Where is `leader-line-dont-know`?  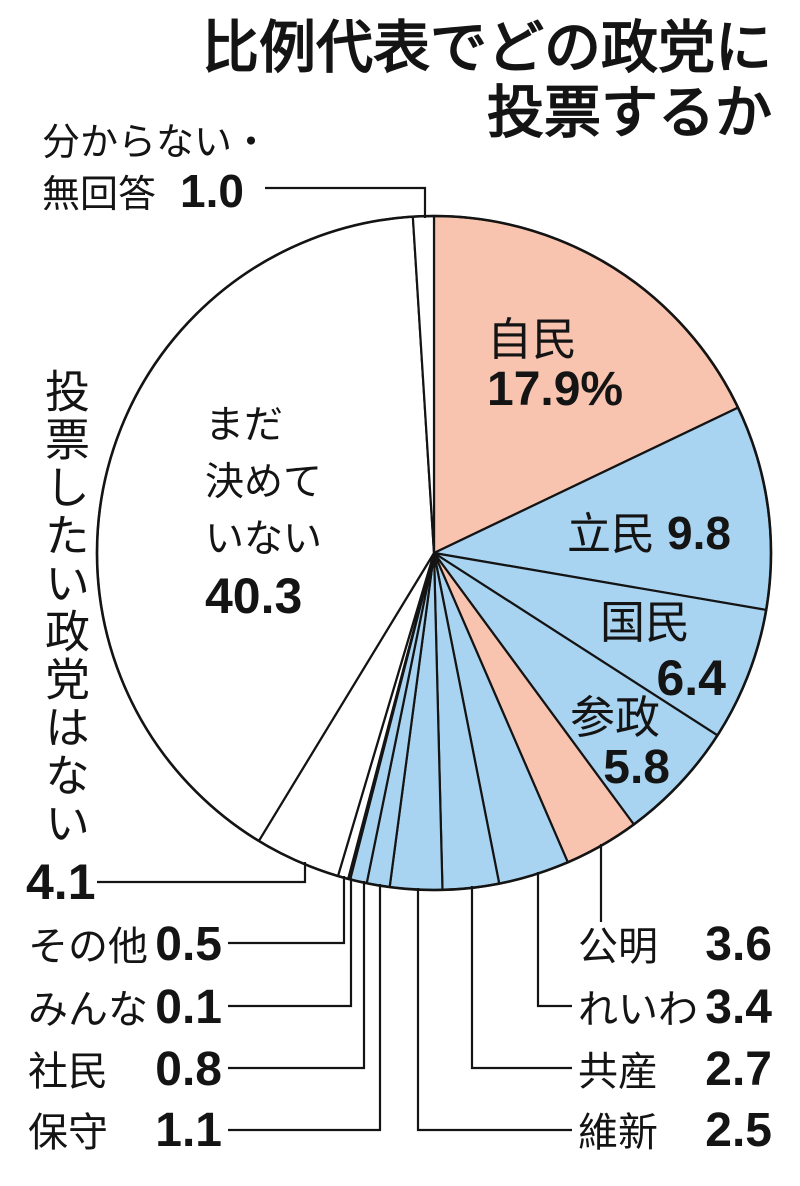
leader-line-dont-know is located at coordinates (346, 202).